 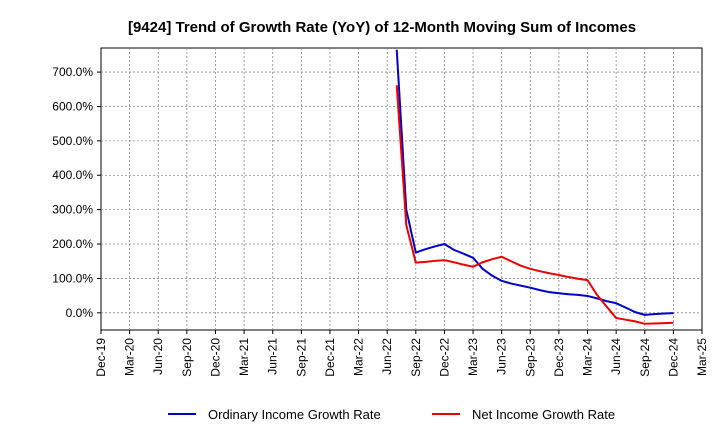 I want to click on x-tick-label: Jun-23, so click(x=502, y=356).